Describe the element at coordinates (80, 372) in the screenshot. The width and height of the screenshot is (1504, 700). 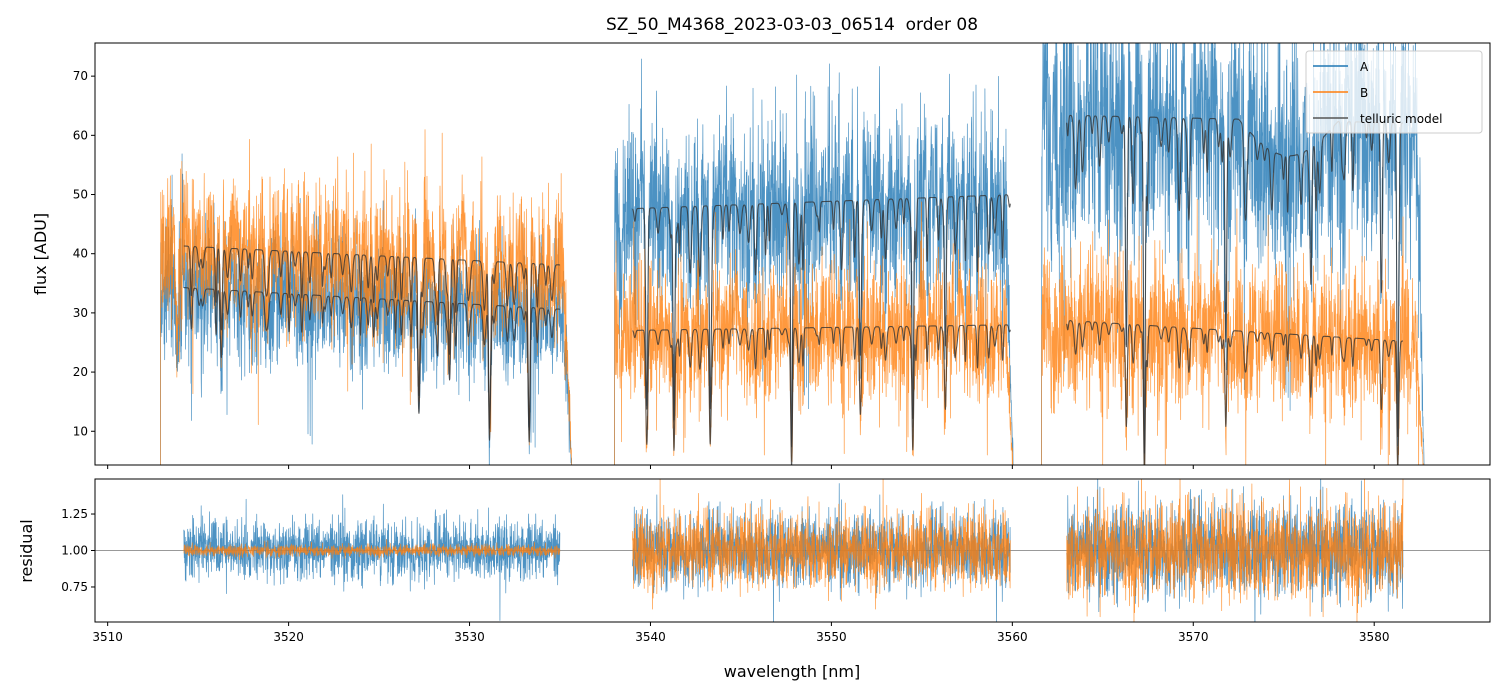
I see `flux-y-tick-label: 20` at that location.